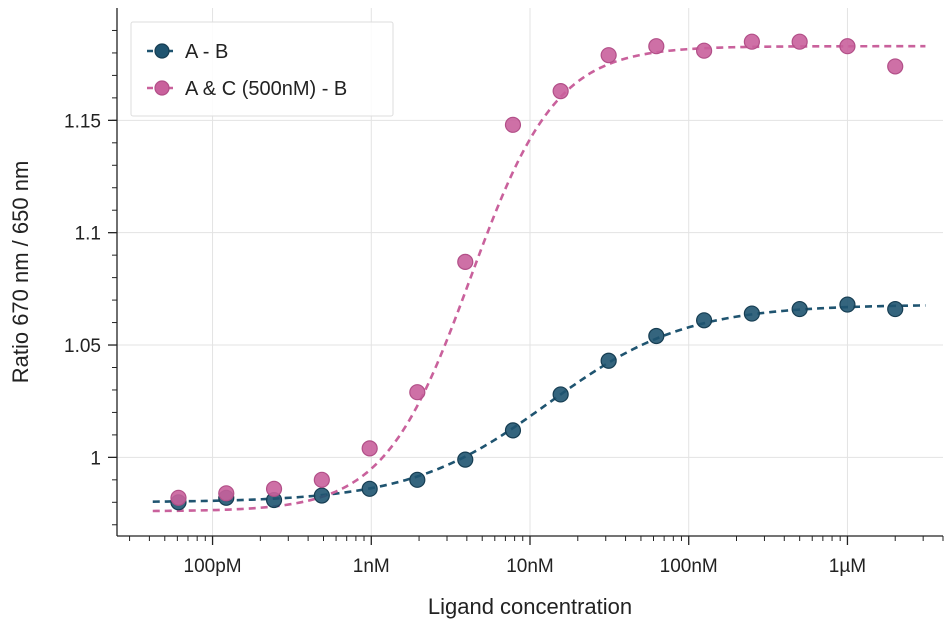 Image resolution: width=951 pixels, height=624 pixels. I want to click on y-tick-label: 1.05, so click(82, 346).